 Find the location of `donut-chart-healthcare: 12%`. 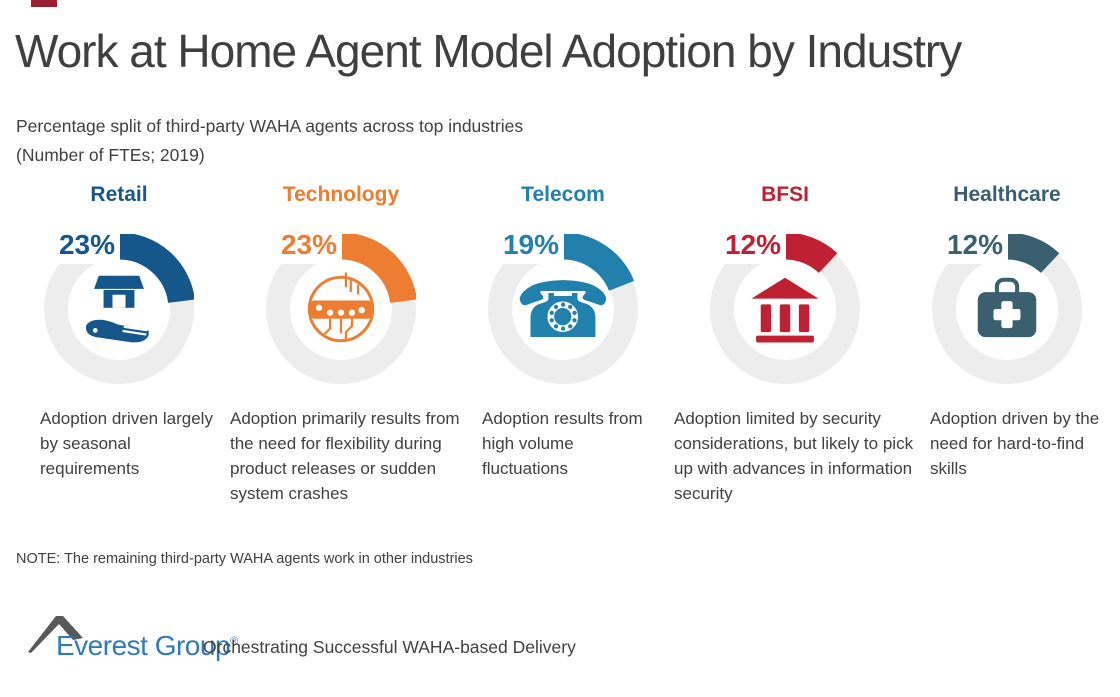

donut-chart-healthcare: 12% is located at coordinates (1007, 306).